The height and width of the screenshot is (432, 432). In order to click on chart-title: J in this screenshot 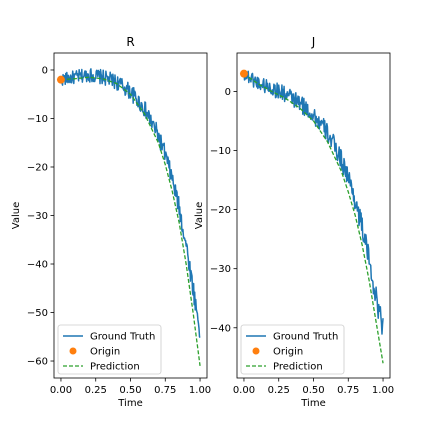, I will do `click(313, 42)`.